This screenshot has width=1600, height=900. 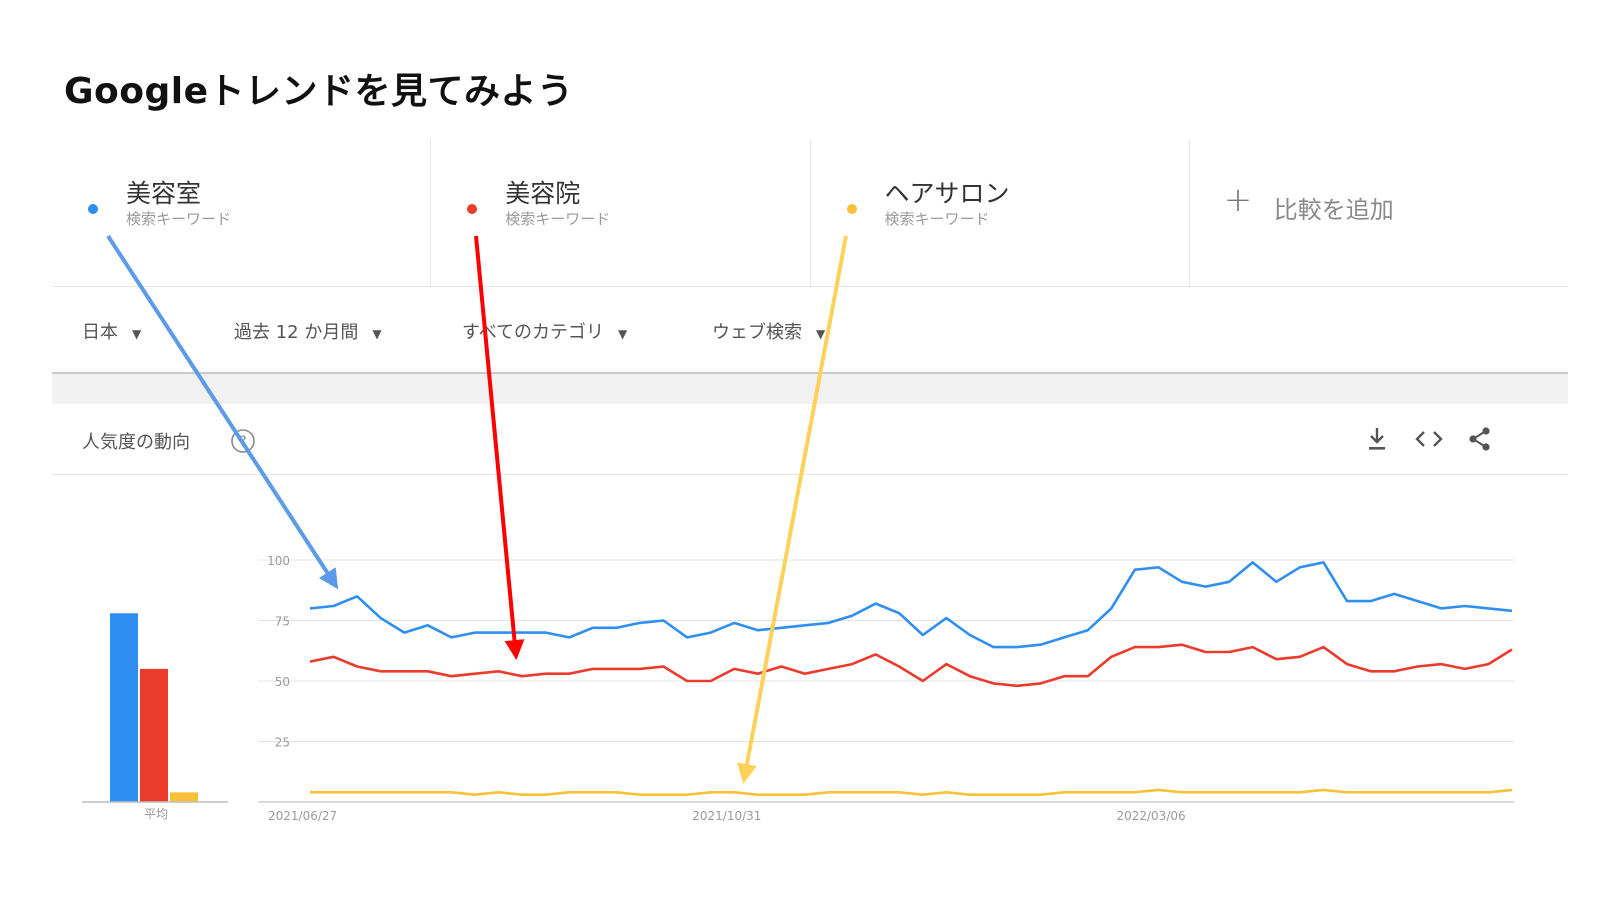 What do you see at coordinates (947, 193) in the screenshot?
I see `keyword-term: ヘアサロン` at bounding box center [947, 193].